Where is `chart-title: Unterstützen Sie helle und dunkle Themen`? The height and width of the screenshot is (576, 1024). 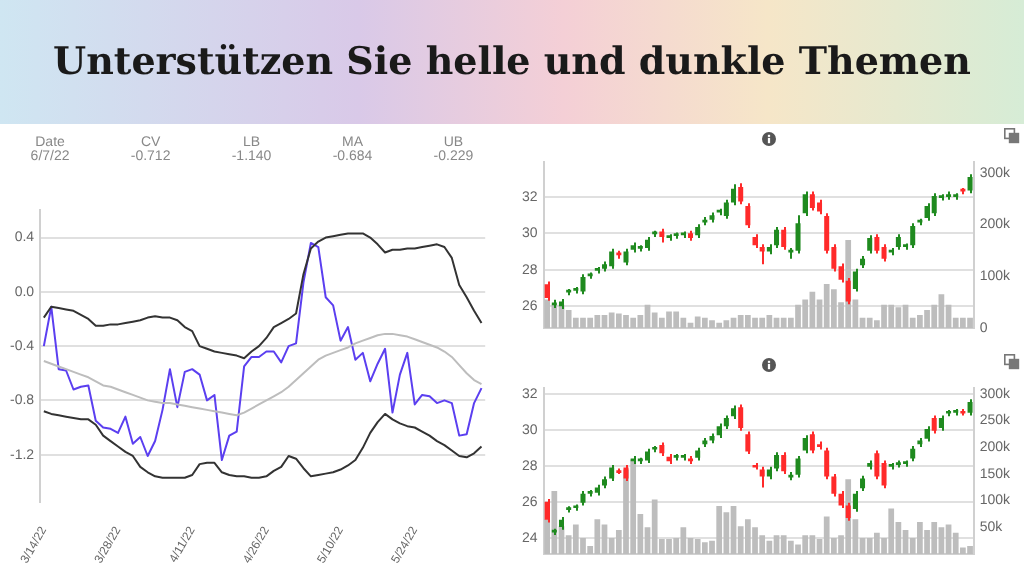
chart-title: Unterstützen Sie helle und dunkle Themen is located at coordinates (512, 62).